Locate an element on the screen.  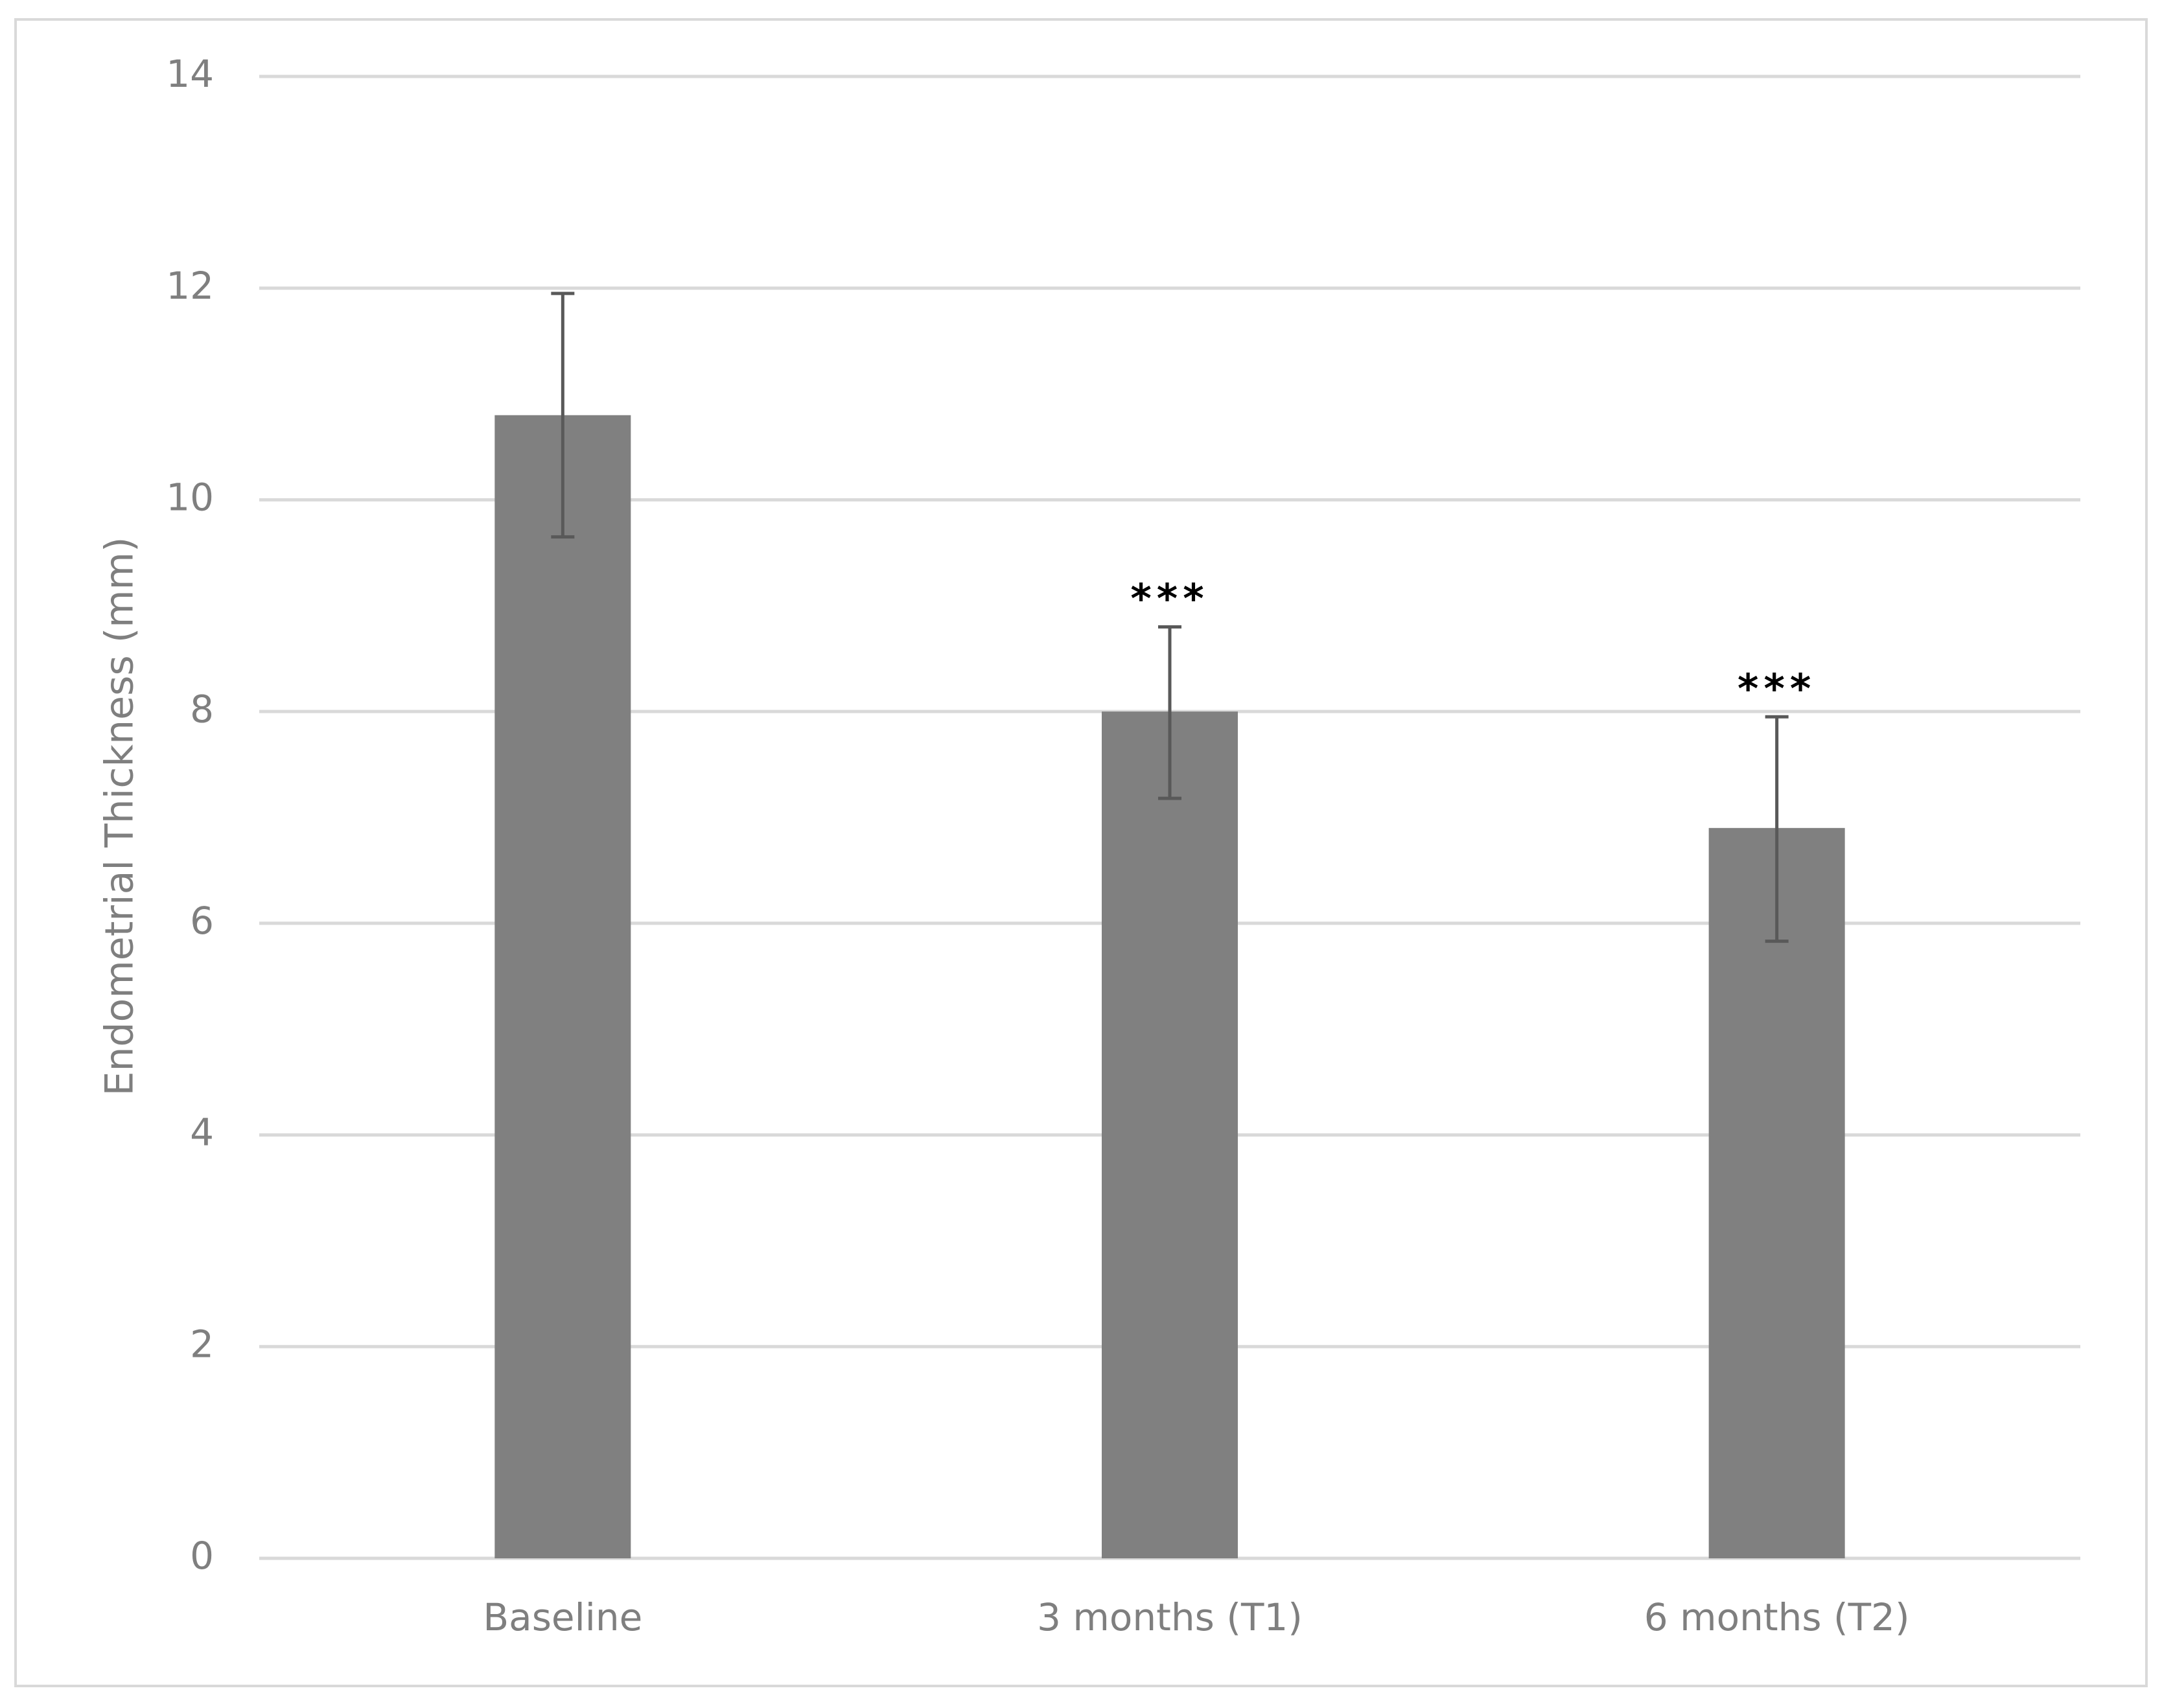
significance-markers: *** *** is located at coordinates (1473, 643).